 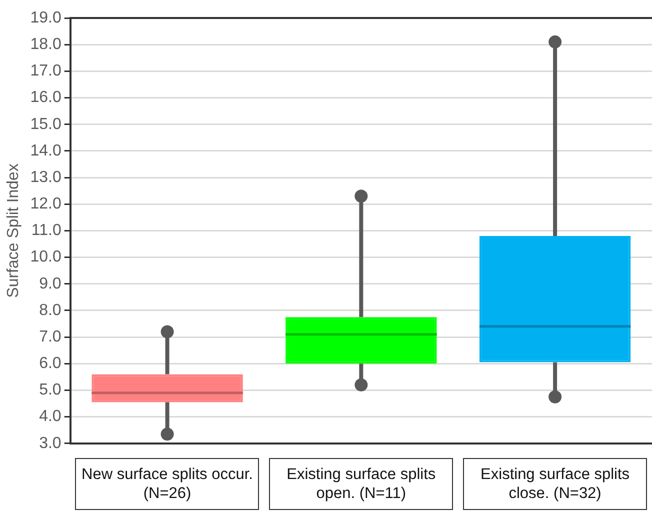 I want to click on y-tick-label: 13.0, so click(x=46, y=177).